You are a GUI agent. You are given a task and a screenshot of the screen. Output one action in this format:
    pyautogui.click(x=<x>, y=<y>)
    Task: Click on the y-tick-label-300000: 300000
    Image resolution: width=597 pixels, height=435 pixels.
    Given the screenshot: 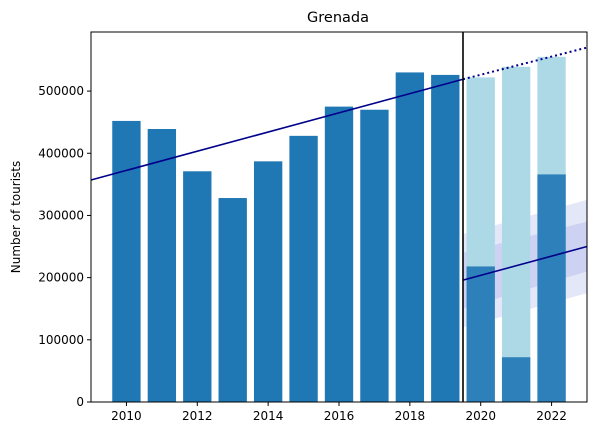 What is the action you would take?
    pyautogui.click(x=61, y=215)
    